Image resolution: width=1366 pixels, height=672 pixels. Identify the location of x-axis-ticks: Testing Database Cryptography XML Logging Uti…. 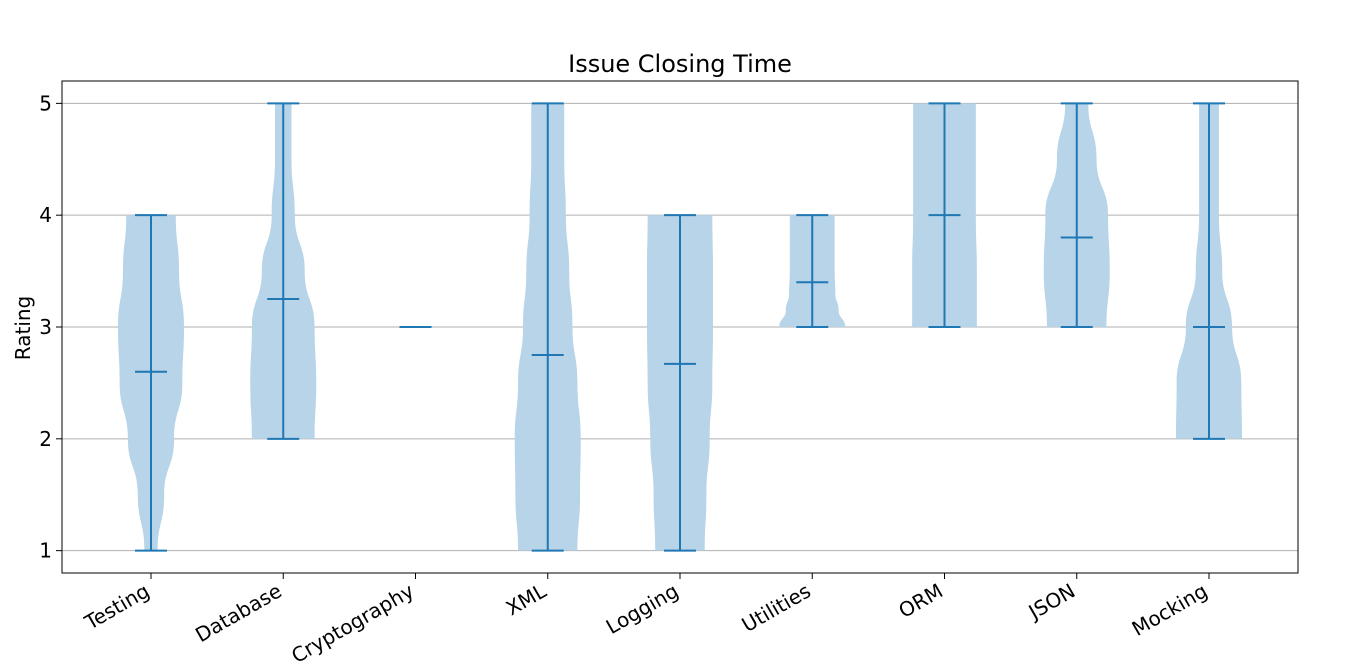
(646, 620).